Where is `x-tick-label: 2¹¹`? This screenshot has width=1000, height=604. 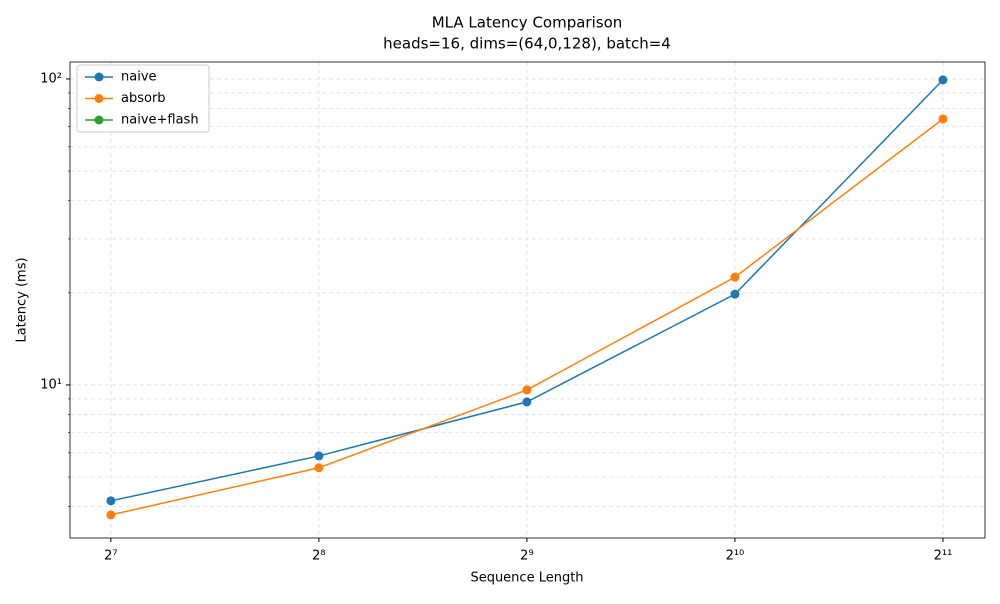 x-tick-label: 2¹¹ is located at coordinates (943, 556).